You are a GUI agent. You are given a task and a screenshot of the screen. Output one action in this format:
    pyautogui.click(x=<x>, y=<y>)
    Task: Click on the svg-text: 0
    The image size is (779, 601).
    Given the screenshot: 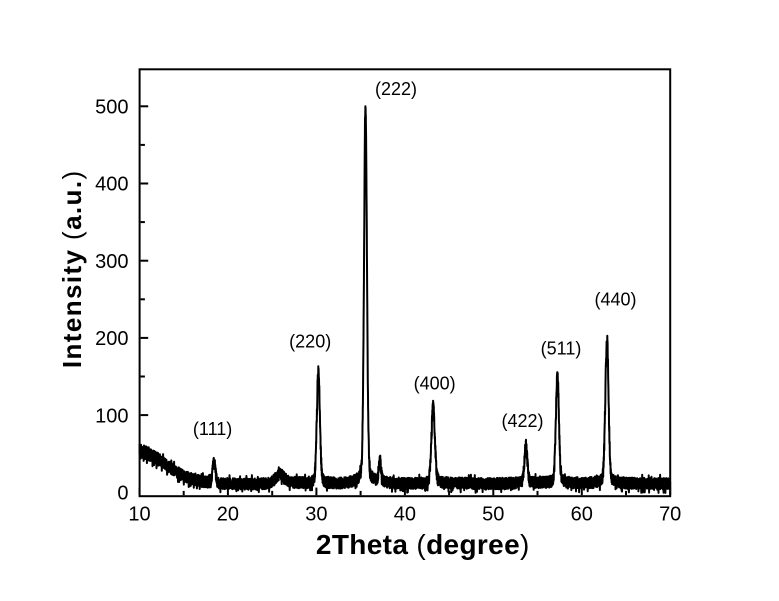 What is the action you would take?
    pyautogui.click(x=122, y=494)
    